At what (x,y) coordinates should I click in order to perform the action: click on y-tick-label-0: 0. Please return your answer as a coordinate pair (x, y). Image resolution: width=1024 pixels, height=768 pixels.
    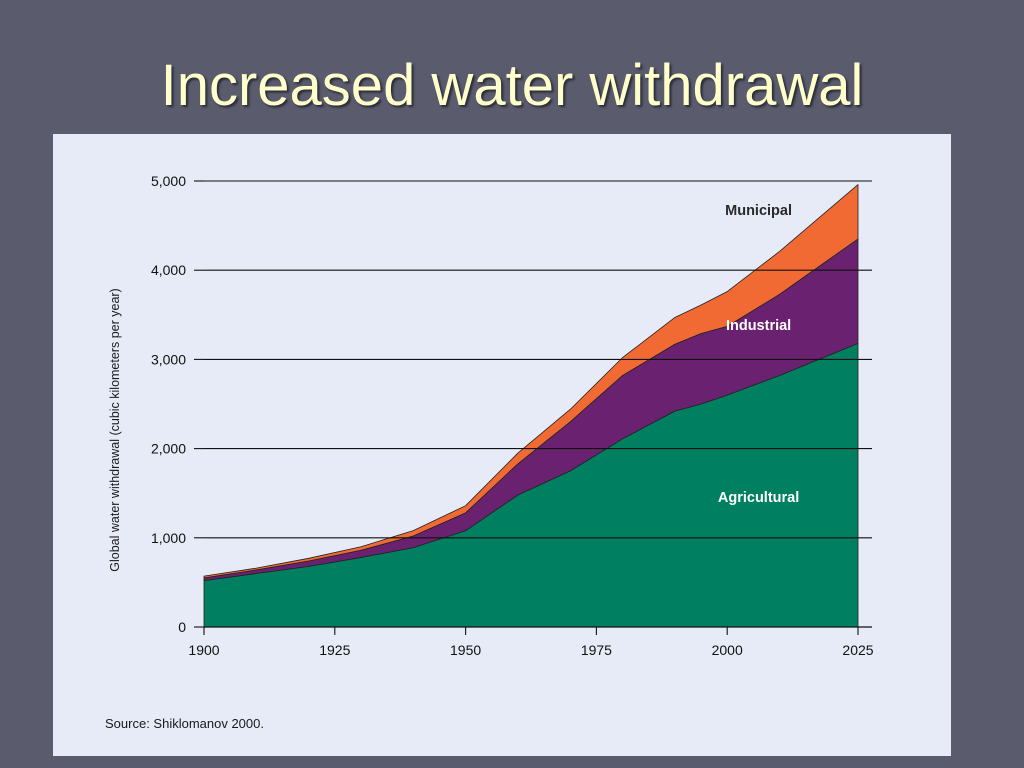
    Looking at the image, I should click on (182, 627).